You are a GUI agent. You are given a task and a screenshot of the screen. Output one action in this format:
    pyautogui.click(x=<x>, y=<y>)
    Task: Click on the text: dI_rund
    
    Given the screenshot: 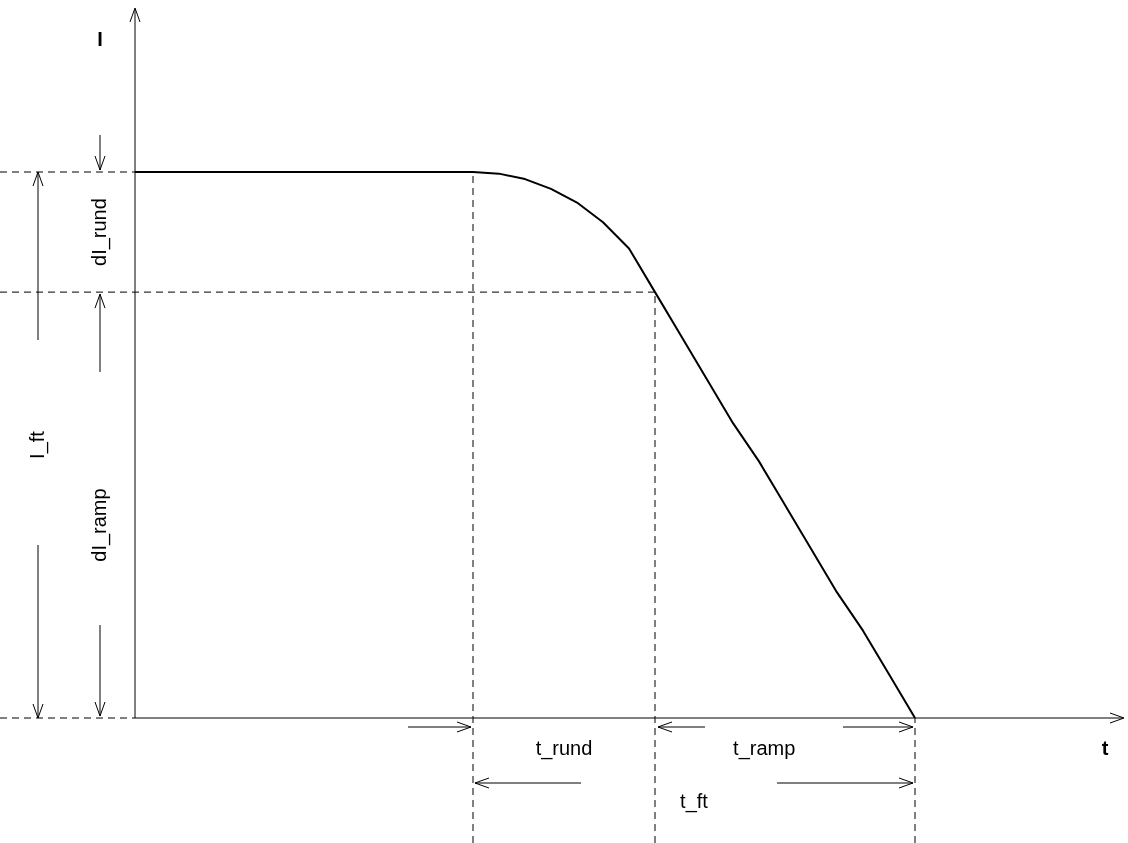 What is the action you would take?
    pyautogui.click(x=99, y=232)
    